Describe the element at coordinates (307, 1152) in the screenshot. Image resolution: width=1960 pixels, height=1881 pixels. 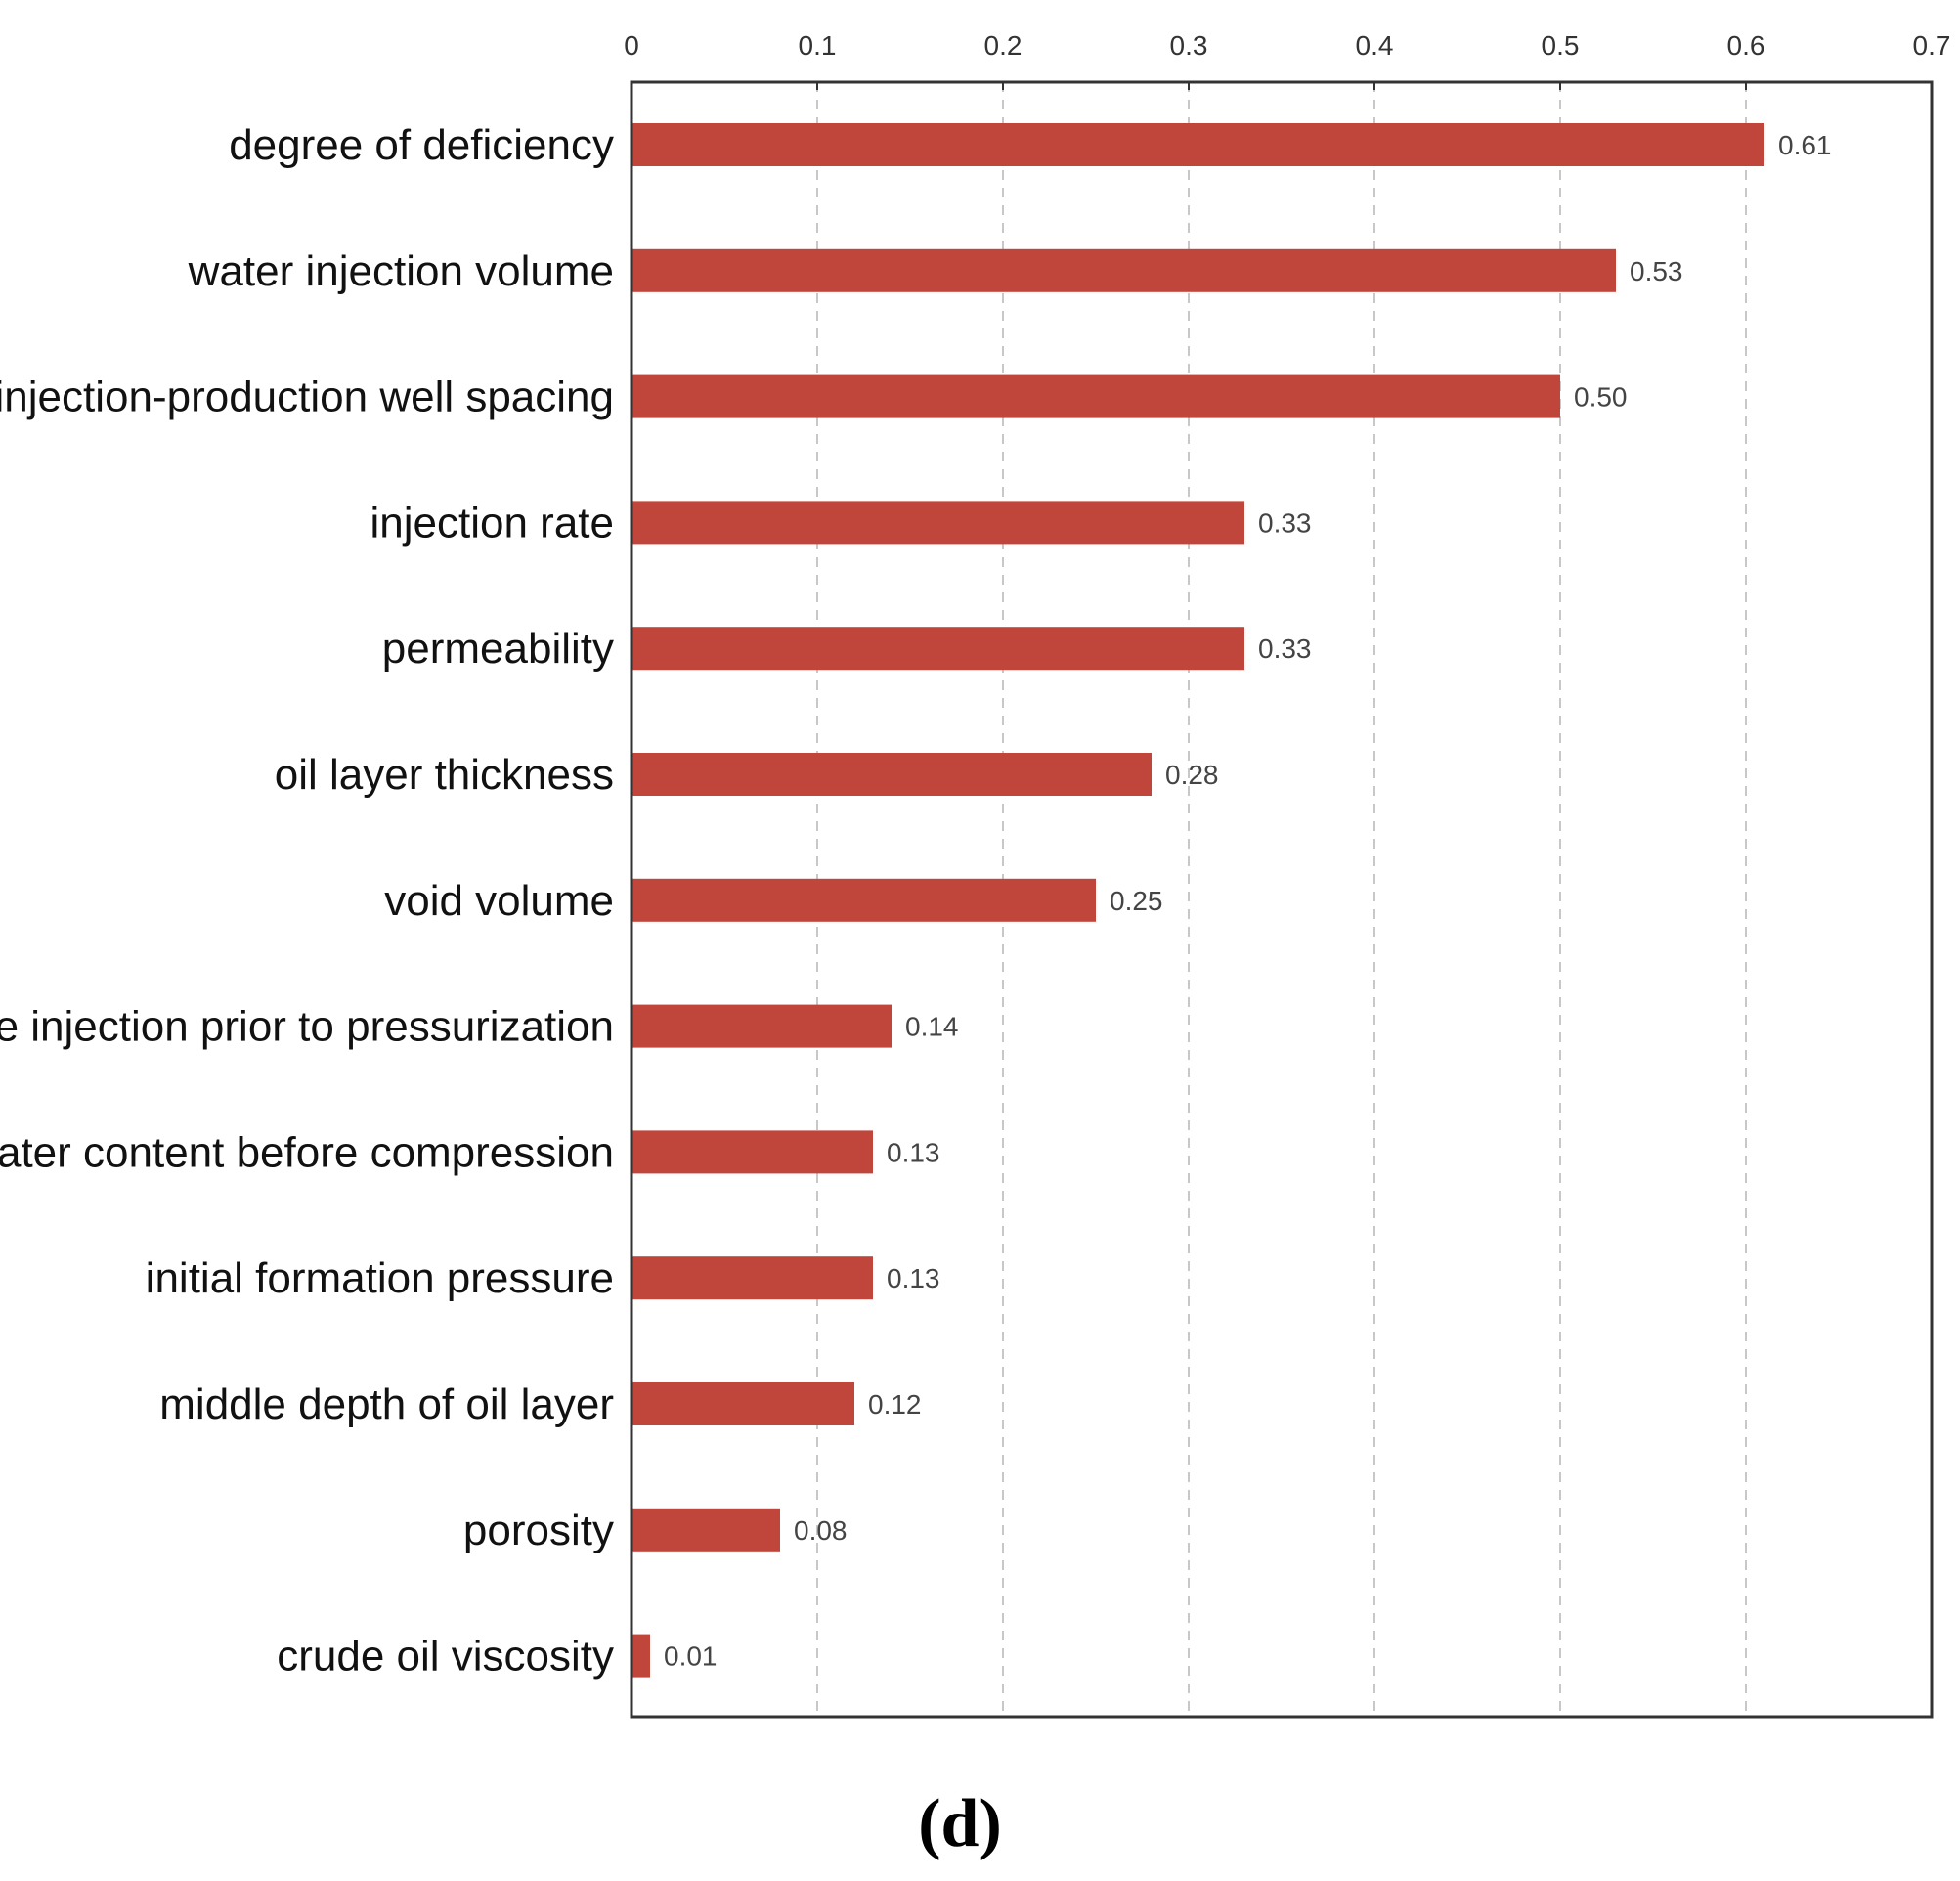
I see `category-label: water content before compression` at that location.